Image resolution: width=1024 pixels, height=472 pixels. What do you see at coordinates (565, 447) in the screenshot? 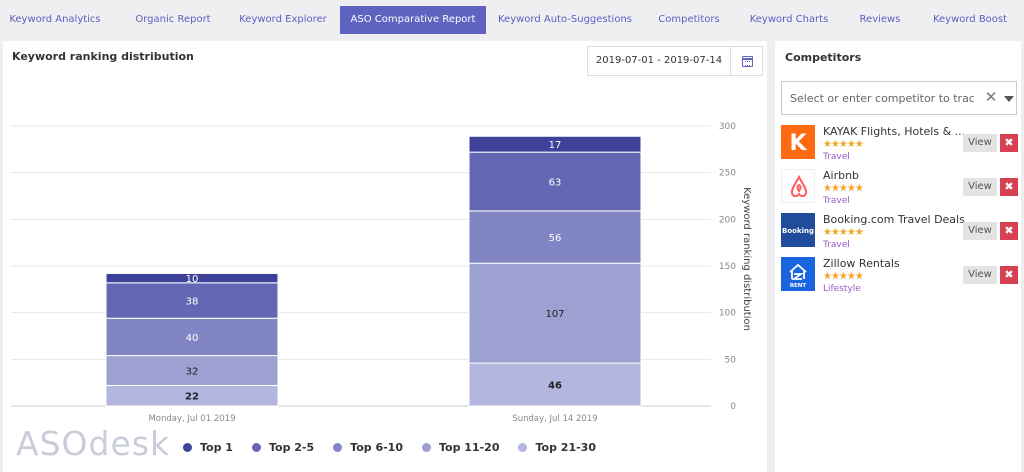
I see `legend-label: Top 21-30` at bounding box center [565, 447].